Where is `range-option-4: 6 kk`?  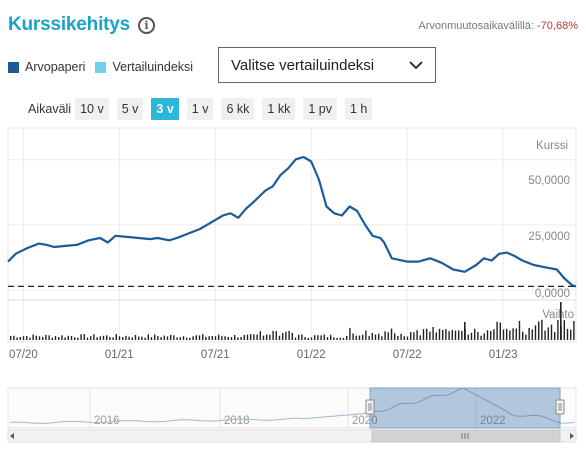
range-option-4: 6 kk is located at coordinates (238, 109).